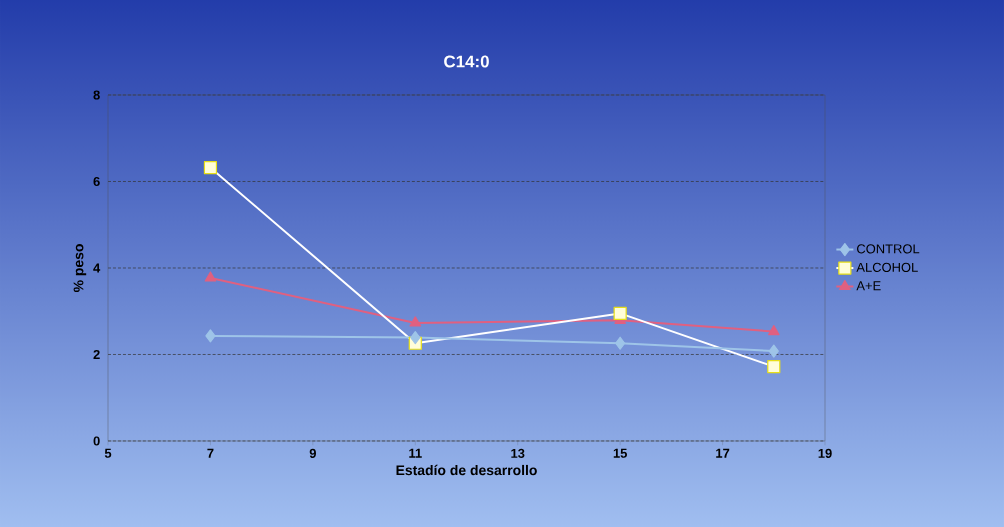 The image size is (1004, 527). What do you see at coordinates (97, 268) in the screenshot?
I see `y-tick-label: 4` at bounding box center [97, 268].